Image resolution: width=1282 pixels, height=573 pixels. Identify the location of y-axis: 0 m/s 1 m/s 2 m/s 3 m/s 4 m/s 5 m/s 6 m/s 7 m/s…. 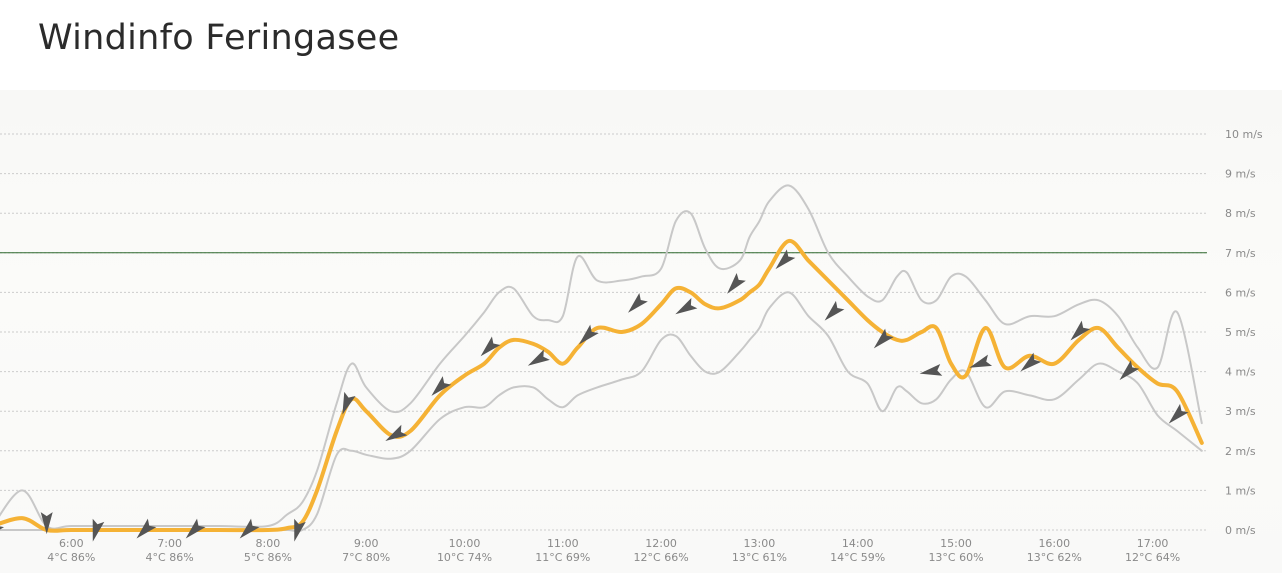
(1244, 332).